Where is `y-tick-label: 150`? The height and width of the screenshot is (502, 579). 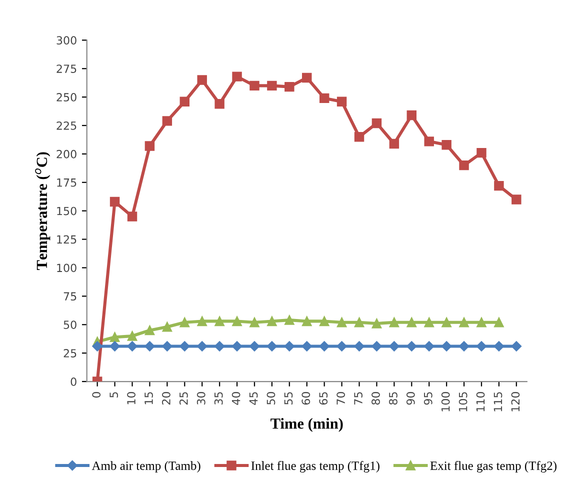 y-tick-label: 150 is located at coordinates (66, 211).